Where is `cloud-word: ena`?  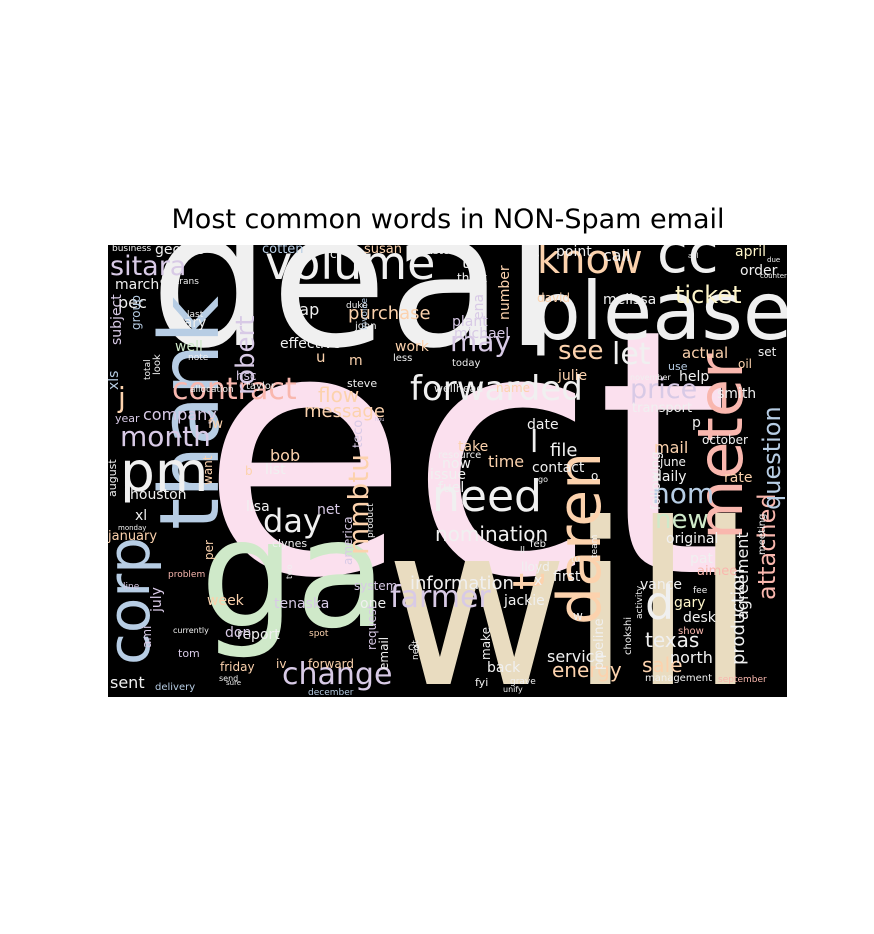
cloud-word: ena is located at coordinates (479, 306).